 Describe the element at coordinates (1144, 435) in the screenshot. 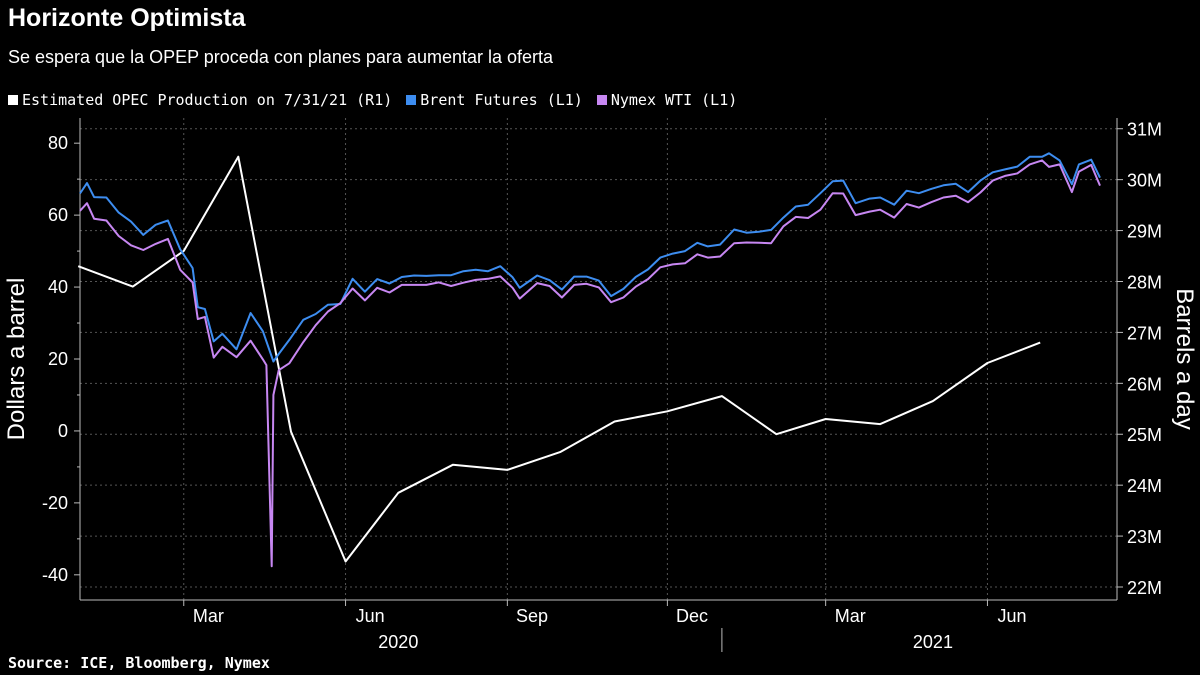

I see `right-tick-label: 25M` at that location.